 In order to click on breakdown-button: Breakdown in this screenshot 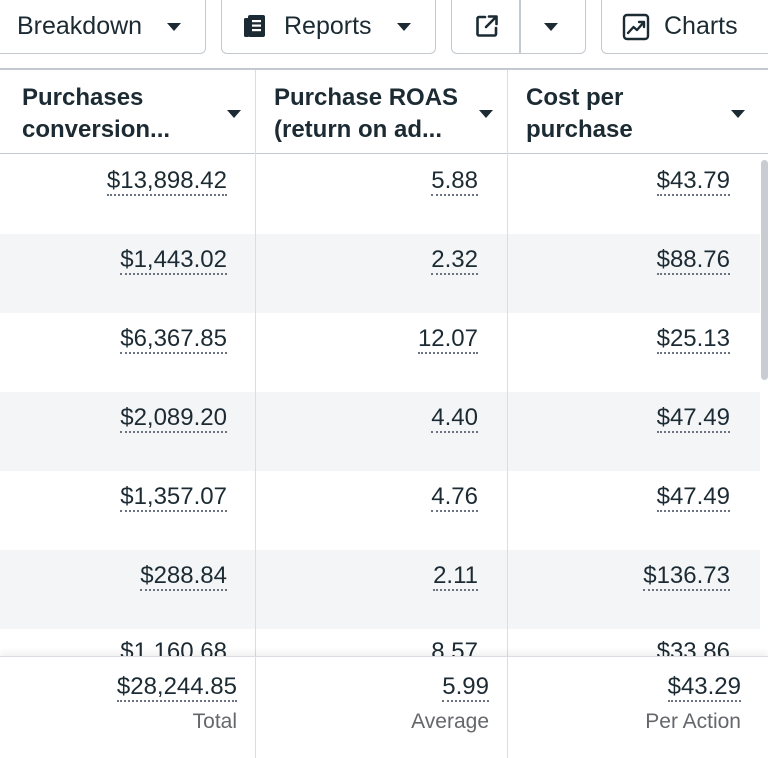, I will do `click(103, 27)`.